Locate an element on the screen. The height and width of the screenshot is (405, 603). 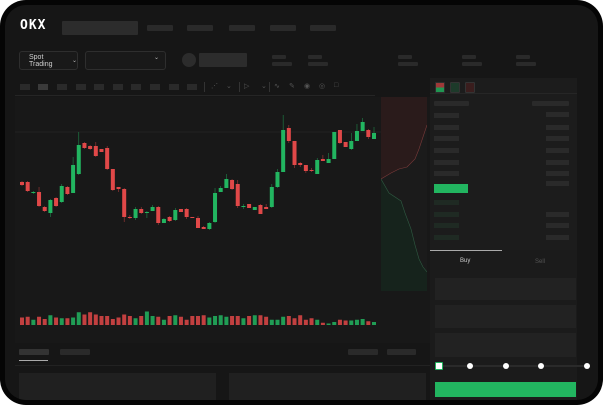
pair-dropdown: ⌄ is located at coordinates (125, 60).